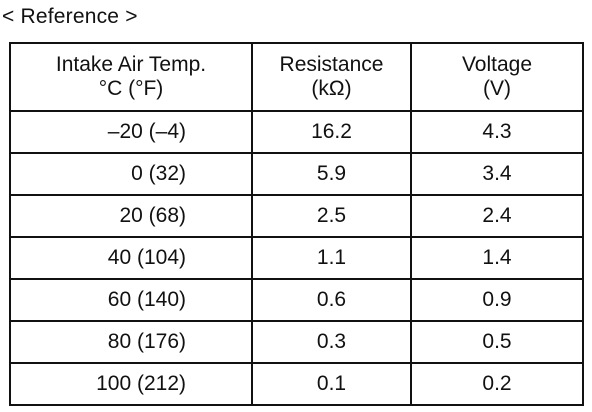  Describe the element at coordinates (331, 216) in the screenshot. I see `resistance-cell: 2.5` at that location.